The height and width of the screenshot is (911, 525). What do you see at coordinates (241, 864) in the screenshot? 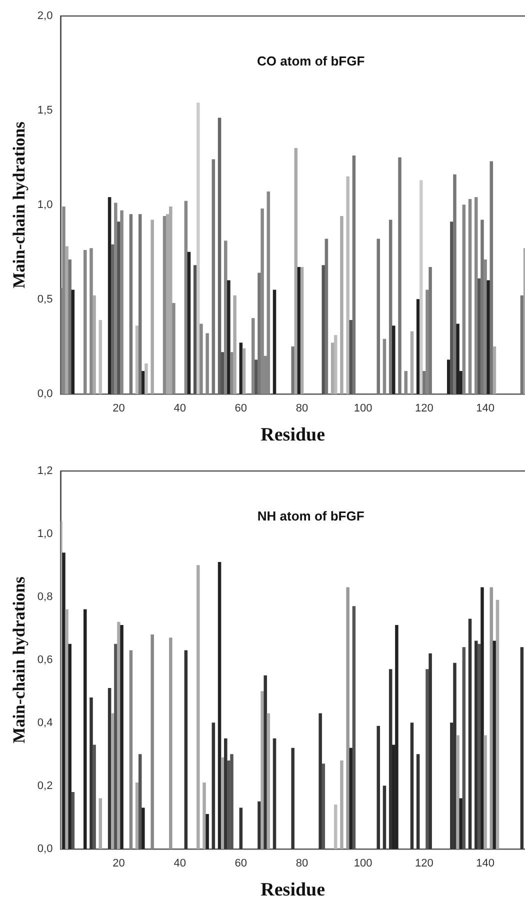
I see `x-tick-label: 60` at bounding box center [241, 864].